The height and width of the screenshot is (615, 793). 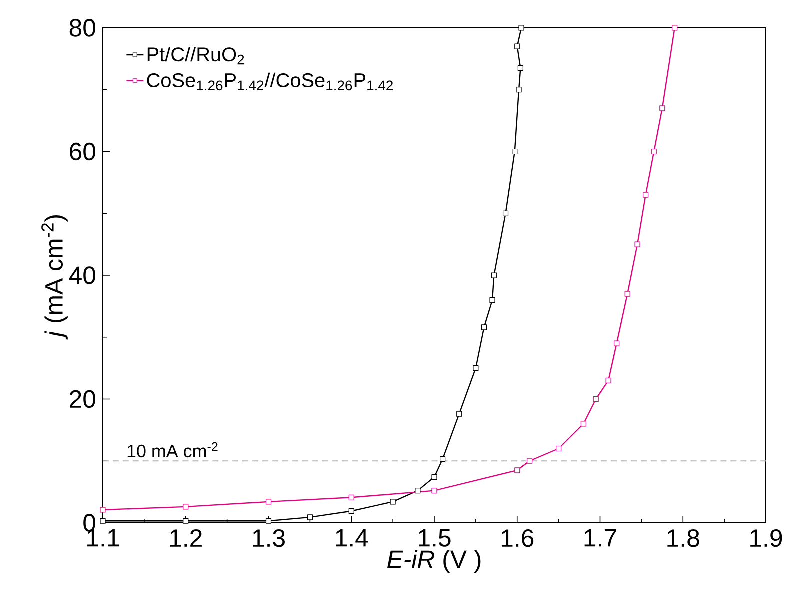 What do you see at coordinates (270, 81) in the screenshot?
I see `legend-label: CoSe$_{1.26}$P$_{1.42}$//CoSe$_{1.26}$P$_{1.42}$` at bounding box center [270, 81].